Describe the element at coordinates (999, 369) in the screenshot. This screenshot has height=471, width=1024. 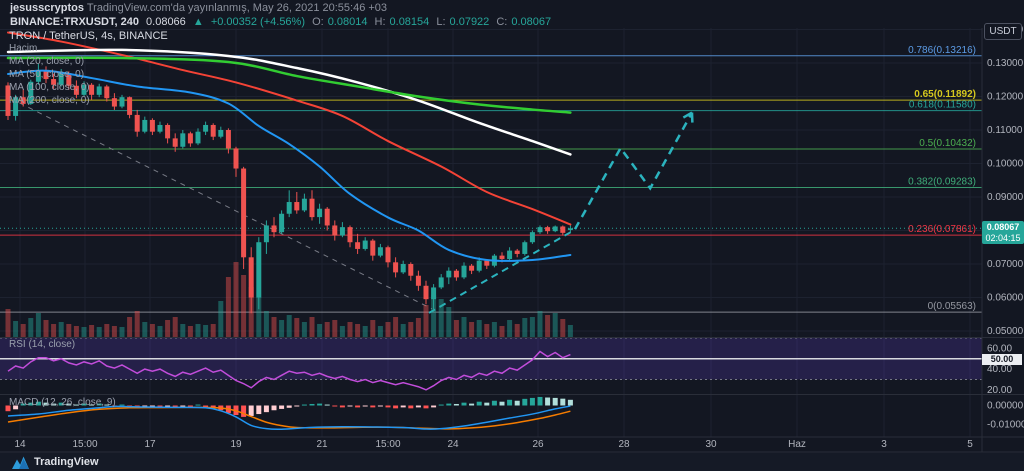
I see `rsi-tick-label: 40.00` at that location.